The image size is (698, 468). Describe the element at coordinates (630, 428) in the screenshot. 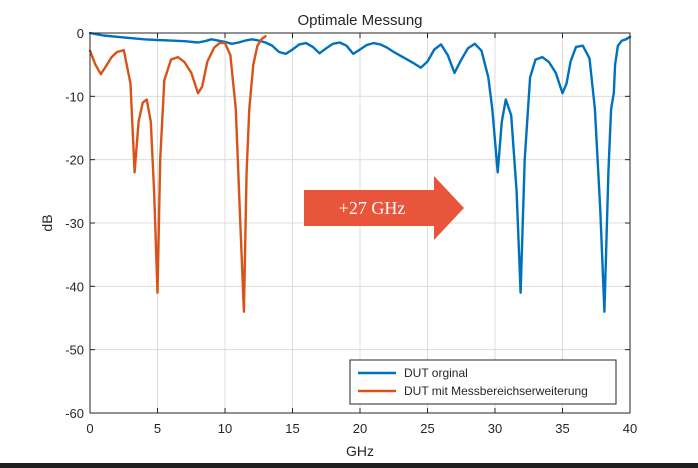

I see `x-tick-label: 40` at that location.